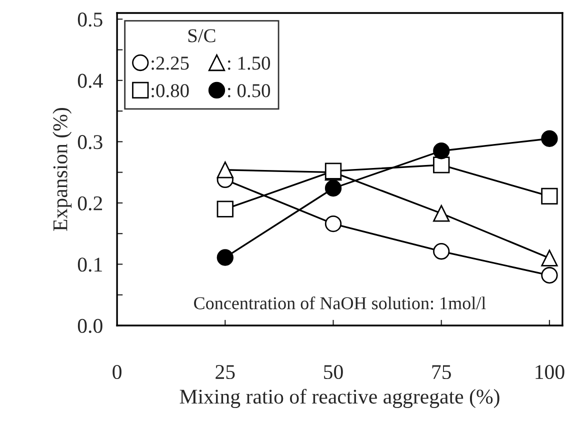 The height and width of the screenshot is (434, 571). Describe the element at coordinates (90, 81) in the screenshot. I see `y-tick-label: 0.4` at that location.